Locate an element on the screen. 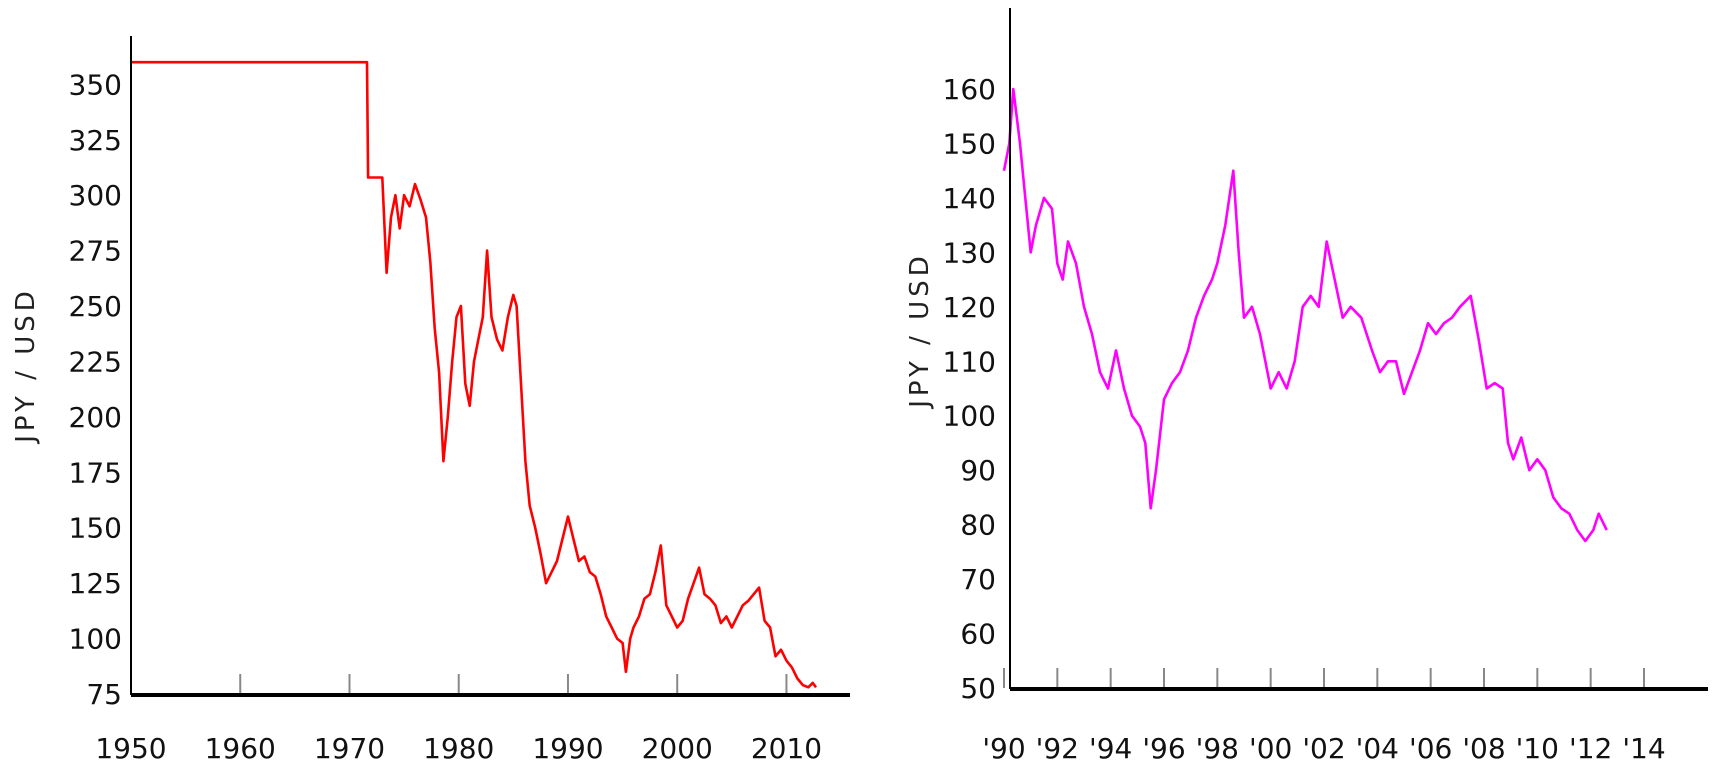  y-tick-label: 350 is located at coordinates (95, 84).